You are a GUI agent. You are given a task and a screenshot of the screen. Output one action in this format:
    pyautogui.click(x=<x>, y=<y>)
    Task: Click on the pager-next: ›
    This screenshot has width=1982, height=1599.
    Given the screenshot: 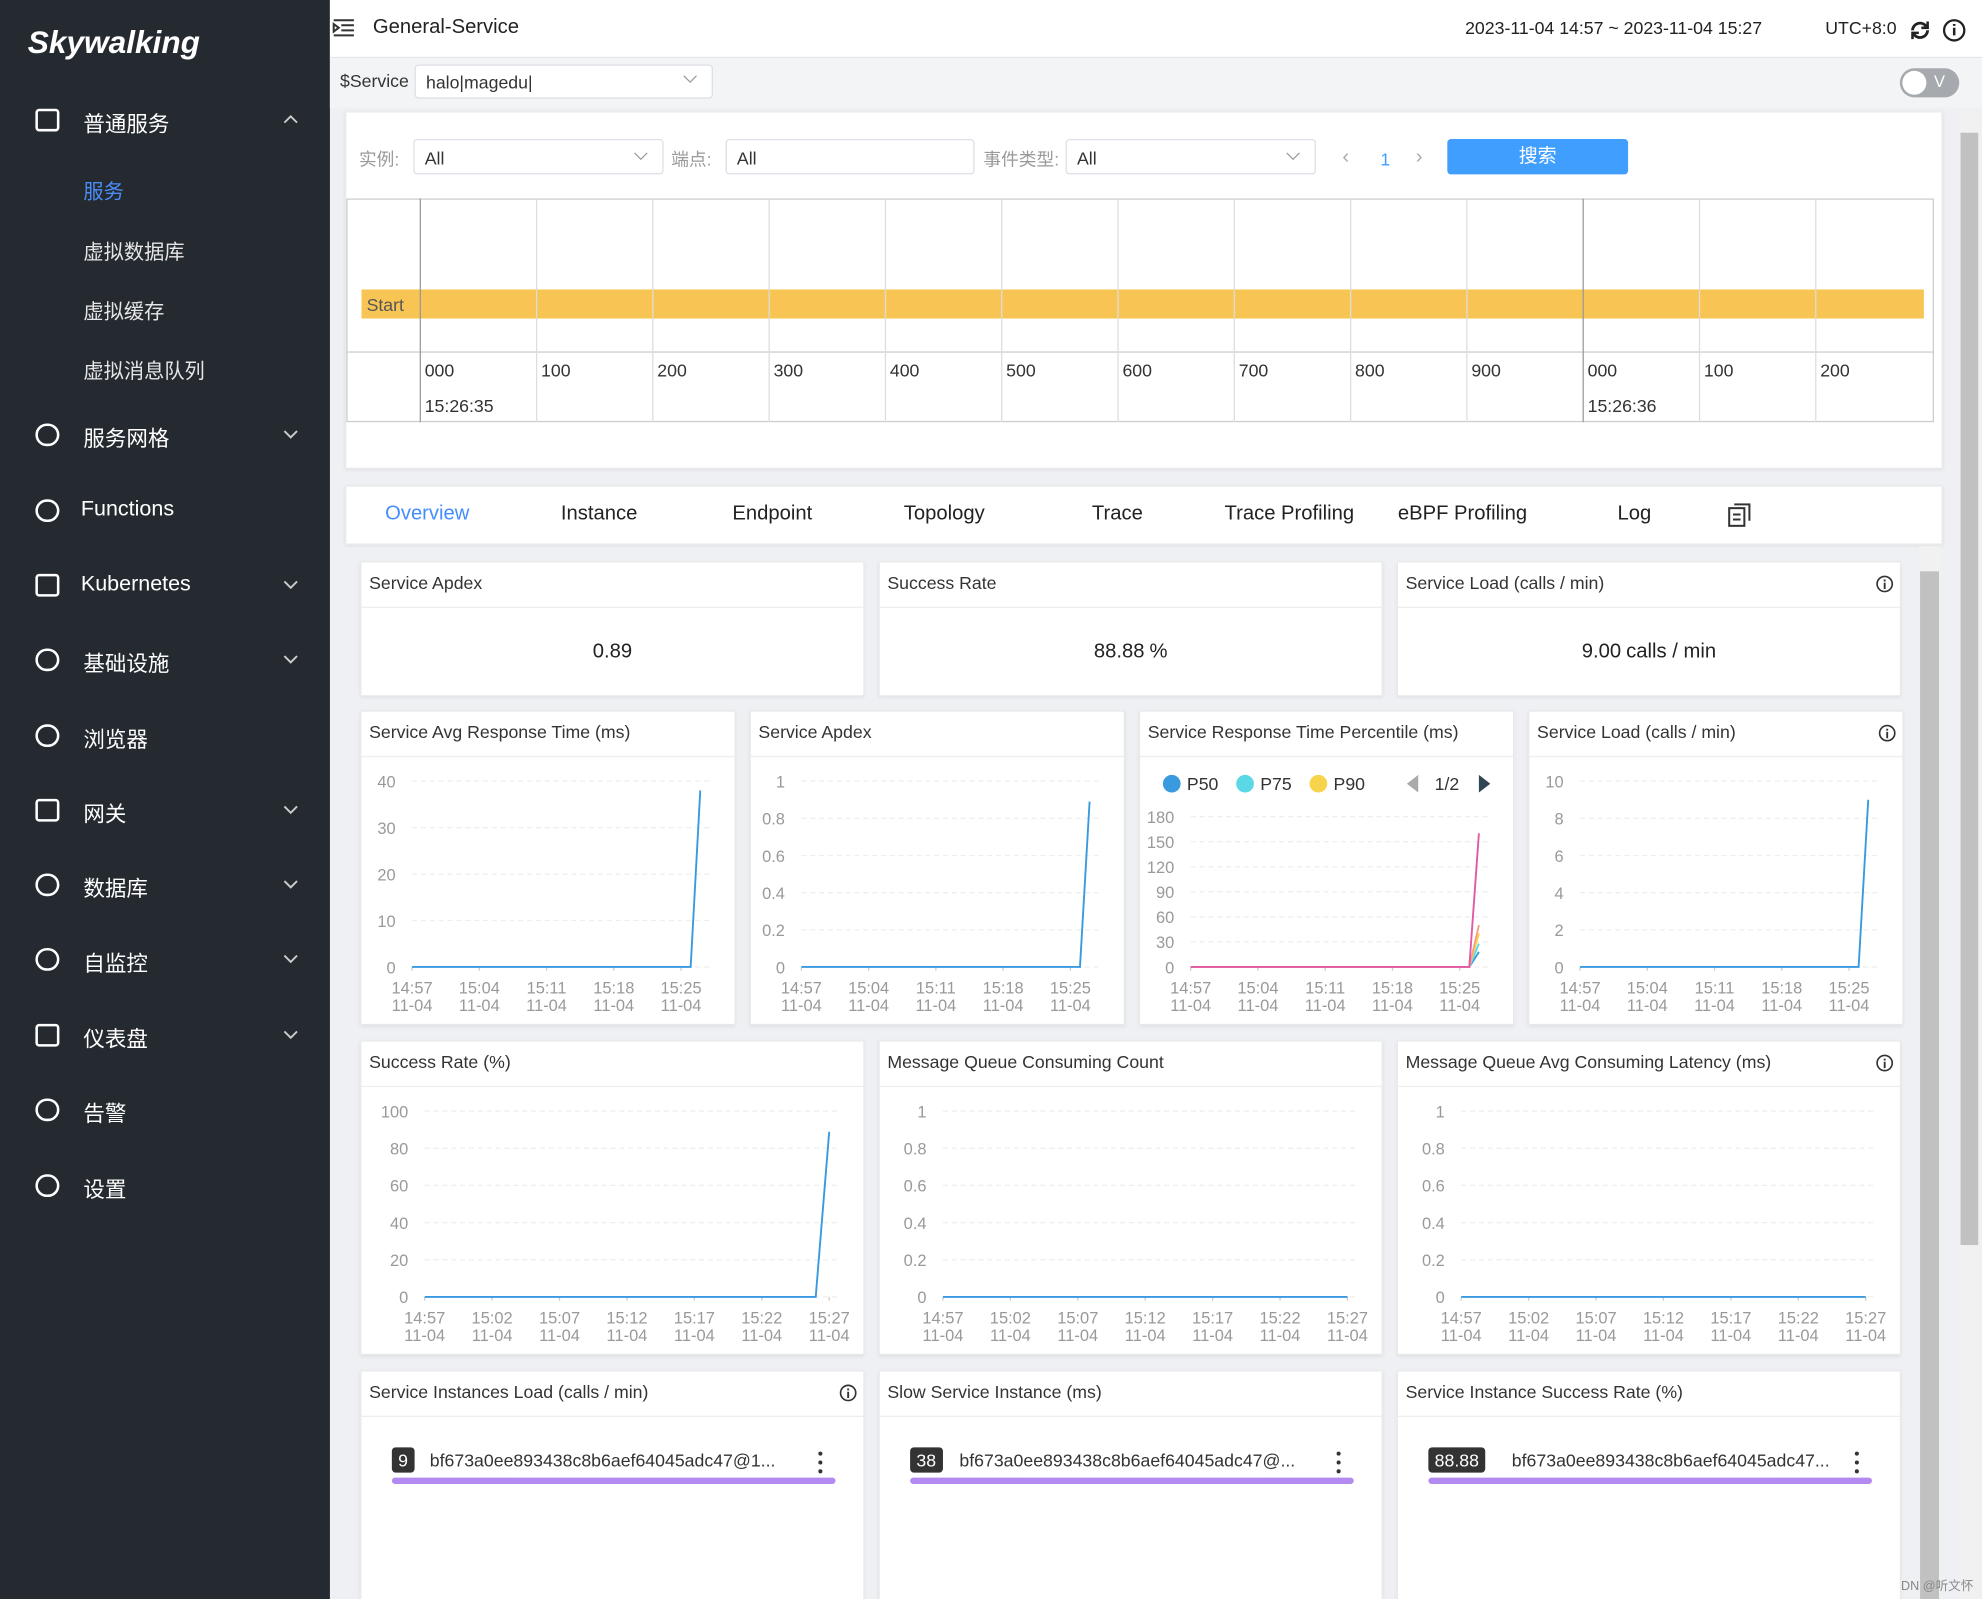 What is the action you would take?
    pyautogui.click(x=1419, y=157)
    